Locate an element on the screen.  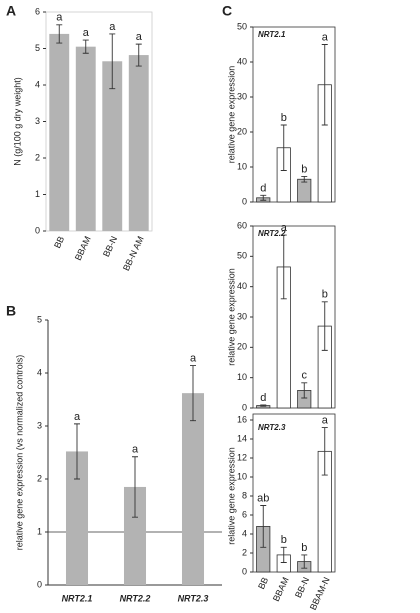
significance-letter: c is located at coordinates (305, 376).